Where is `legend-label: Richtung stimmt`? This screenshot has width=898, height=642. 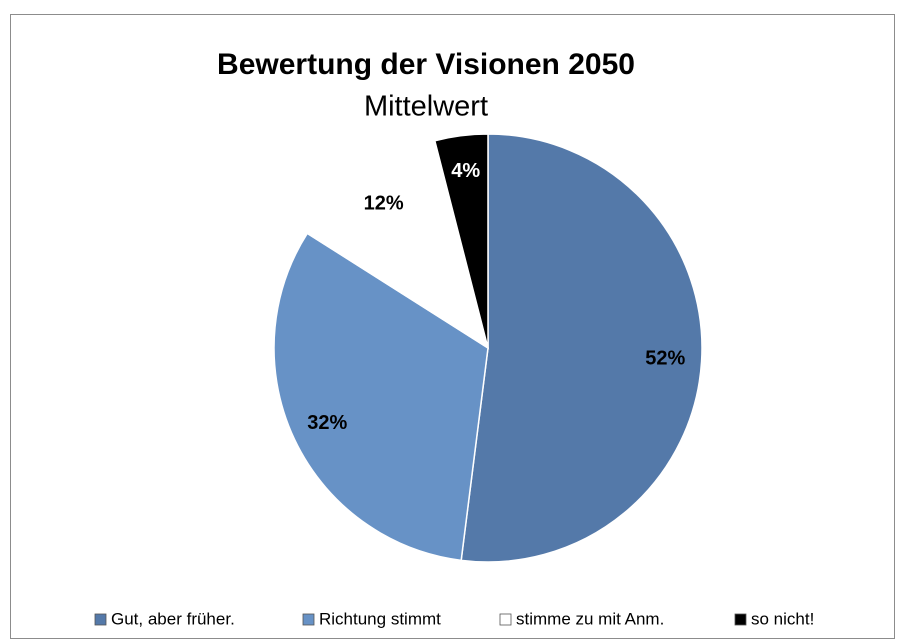 legend-label: Richtung stimmt is located at coordinates (380, 618).